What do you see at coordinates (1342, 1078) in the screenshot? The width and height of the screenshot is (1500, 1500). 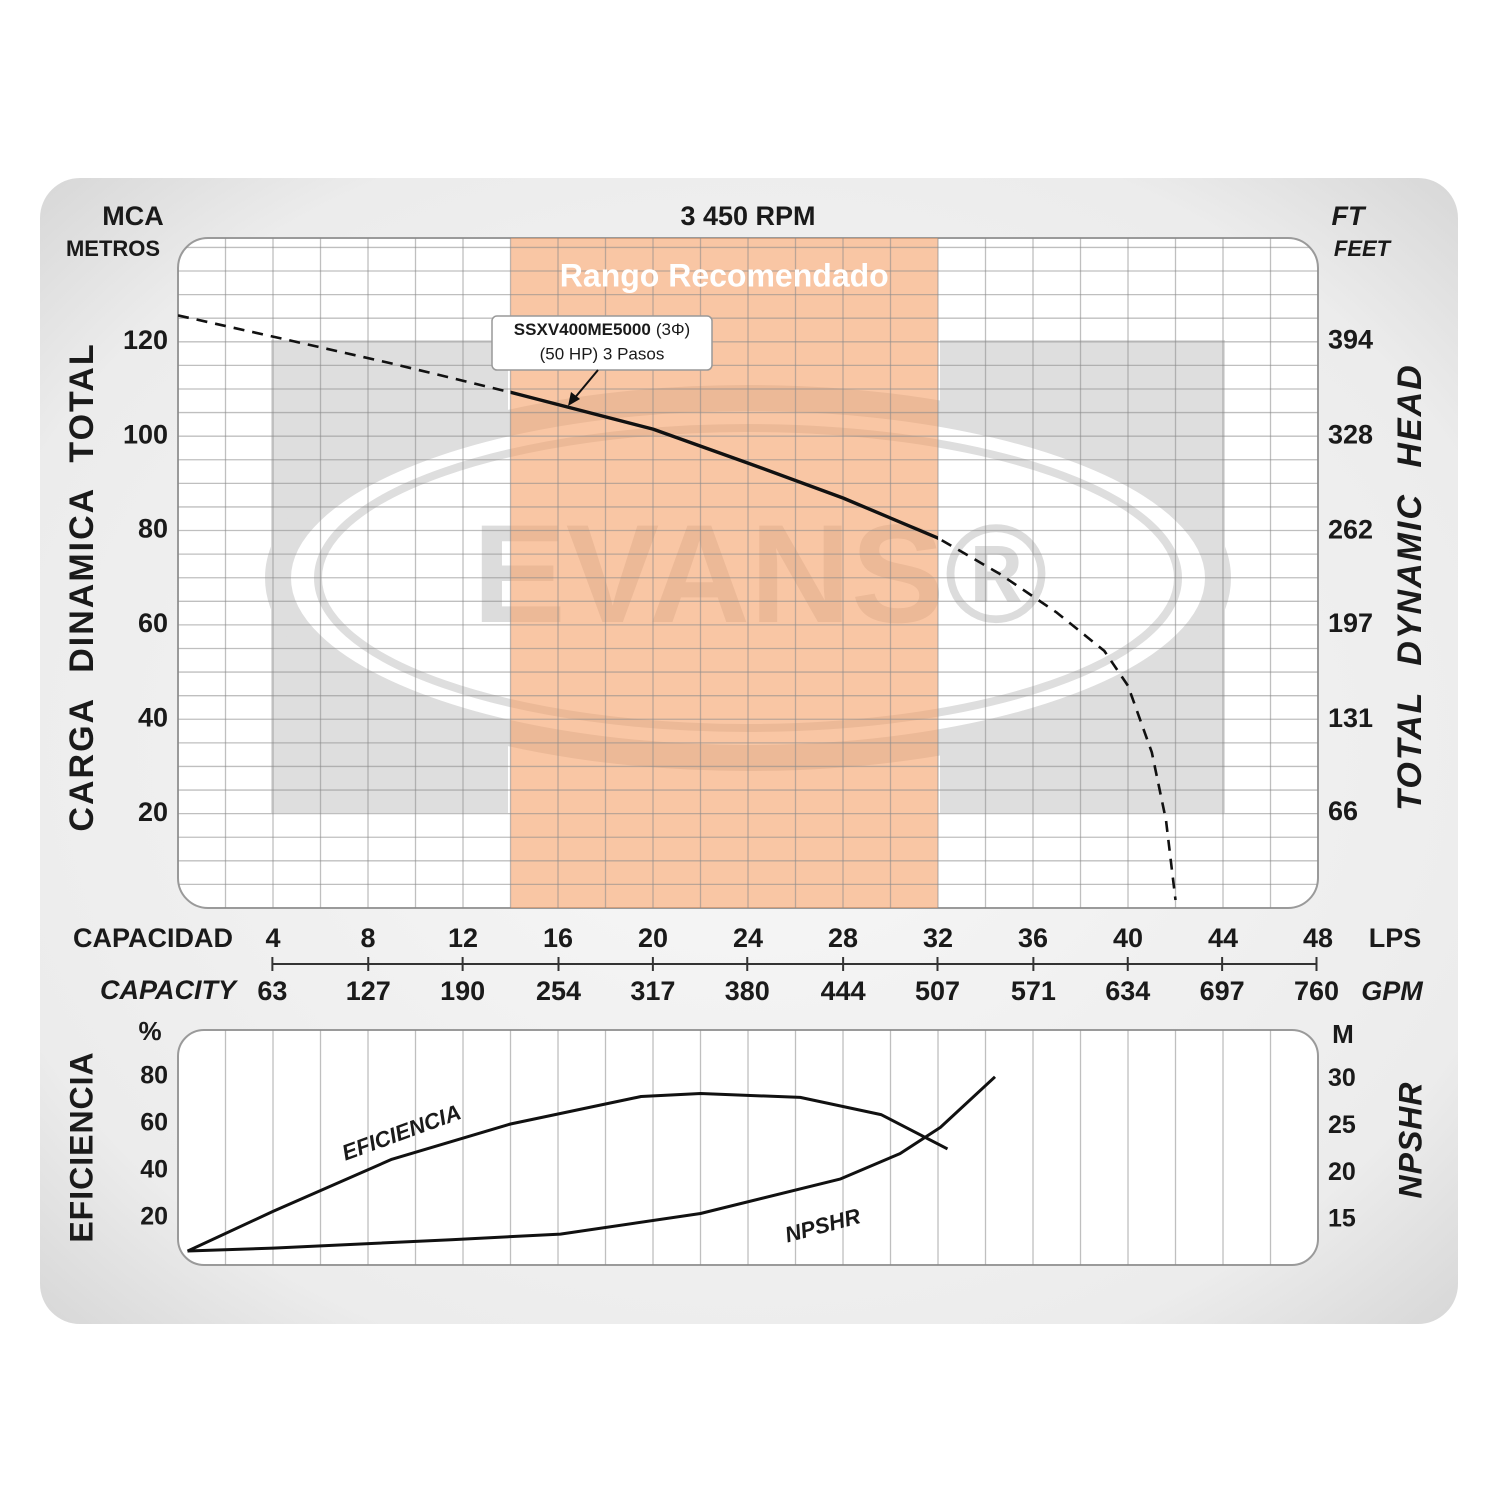 I see `y2-tick-label: 30` at bounding box center [1342, 1078].